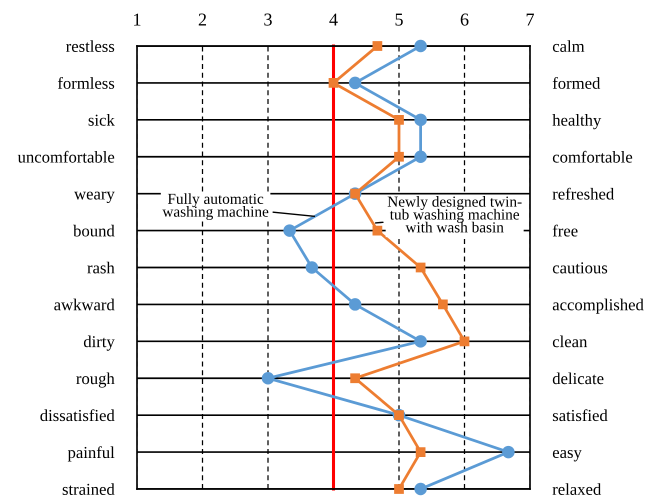 The height and width of the screenshot is (498, 660). I want to click on x-tick-label: 6, so click(464, 20).